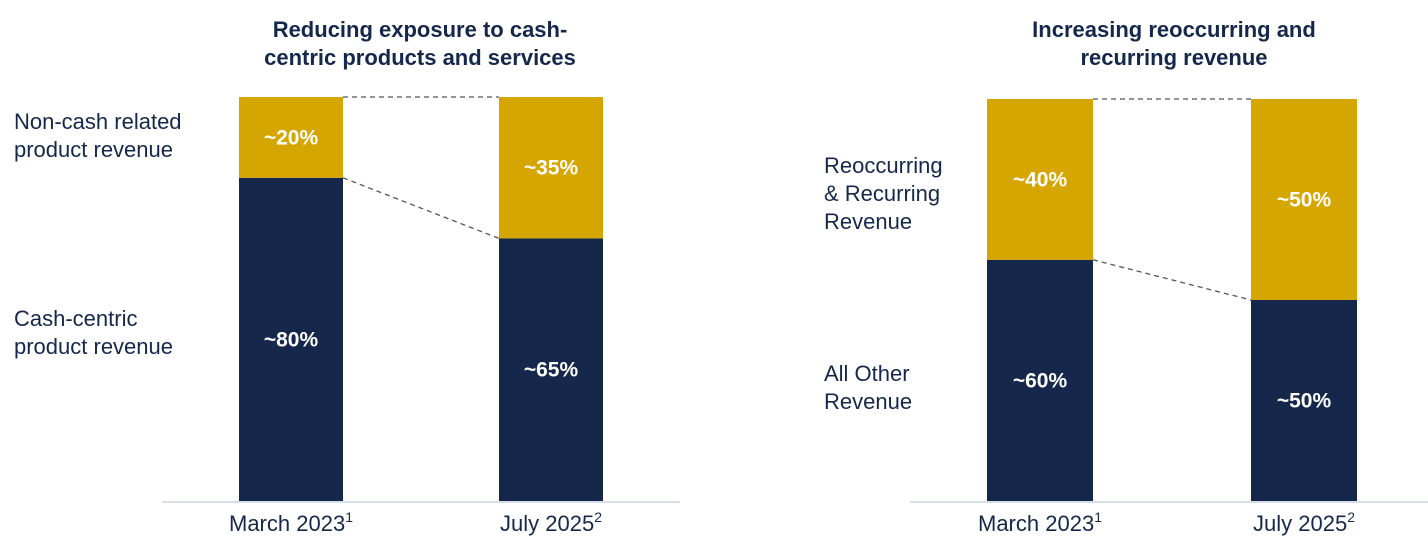 Image resolution: width=1428 pixels, height=550 pixels. Describe the element at coordinates (868, 387) in the screenshot. I see `legend-label-bottom: All Other Revenue` at that location.